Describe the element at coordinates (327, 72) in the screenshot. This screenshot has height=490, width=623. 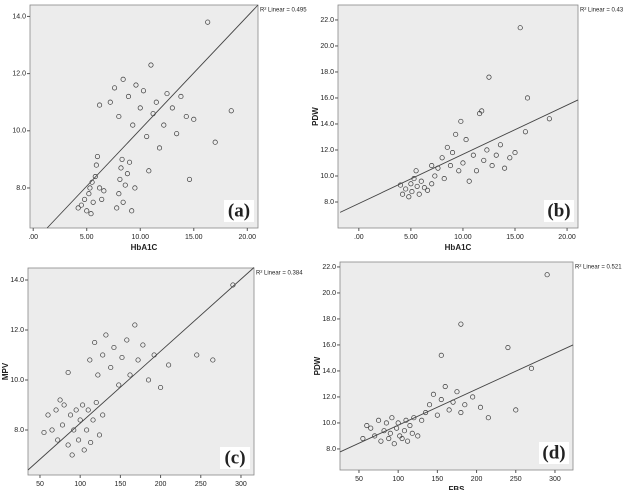
I see `y-tick-label: 18.0` at that location.